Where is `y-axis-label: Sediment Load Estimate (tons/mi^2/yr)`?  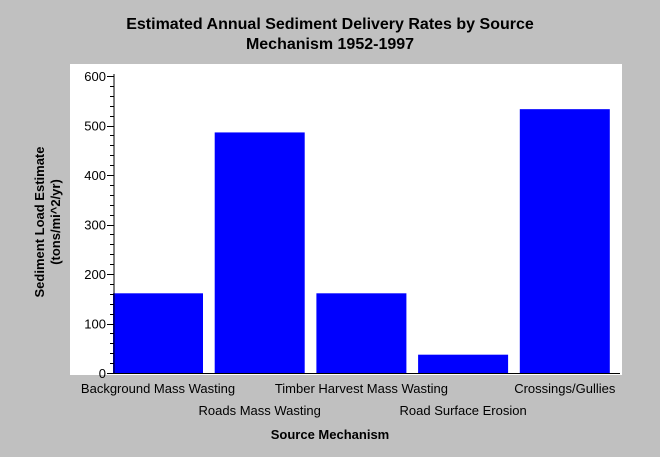 y-axis-label: Sediment Load Estimate (tons/mi^2/yr) is located at coordinates (48, 222).